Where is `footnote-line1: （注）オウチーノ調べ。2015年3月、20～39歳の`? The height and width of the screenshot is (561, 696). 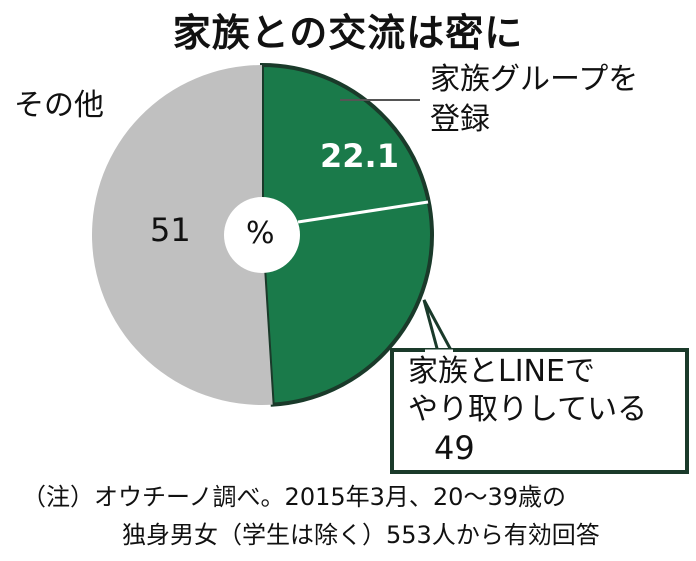
footnote-line1: （注）オウチーノ調べ。2015年3月、20～39歳の is located at coordinates (294, 497).